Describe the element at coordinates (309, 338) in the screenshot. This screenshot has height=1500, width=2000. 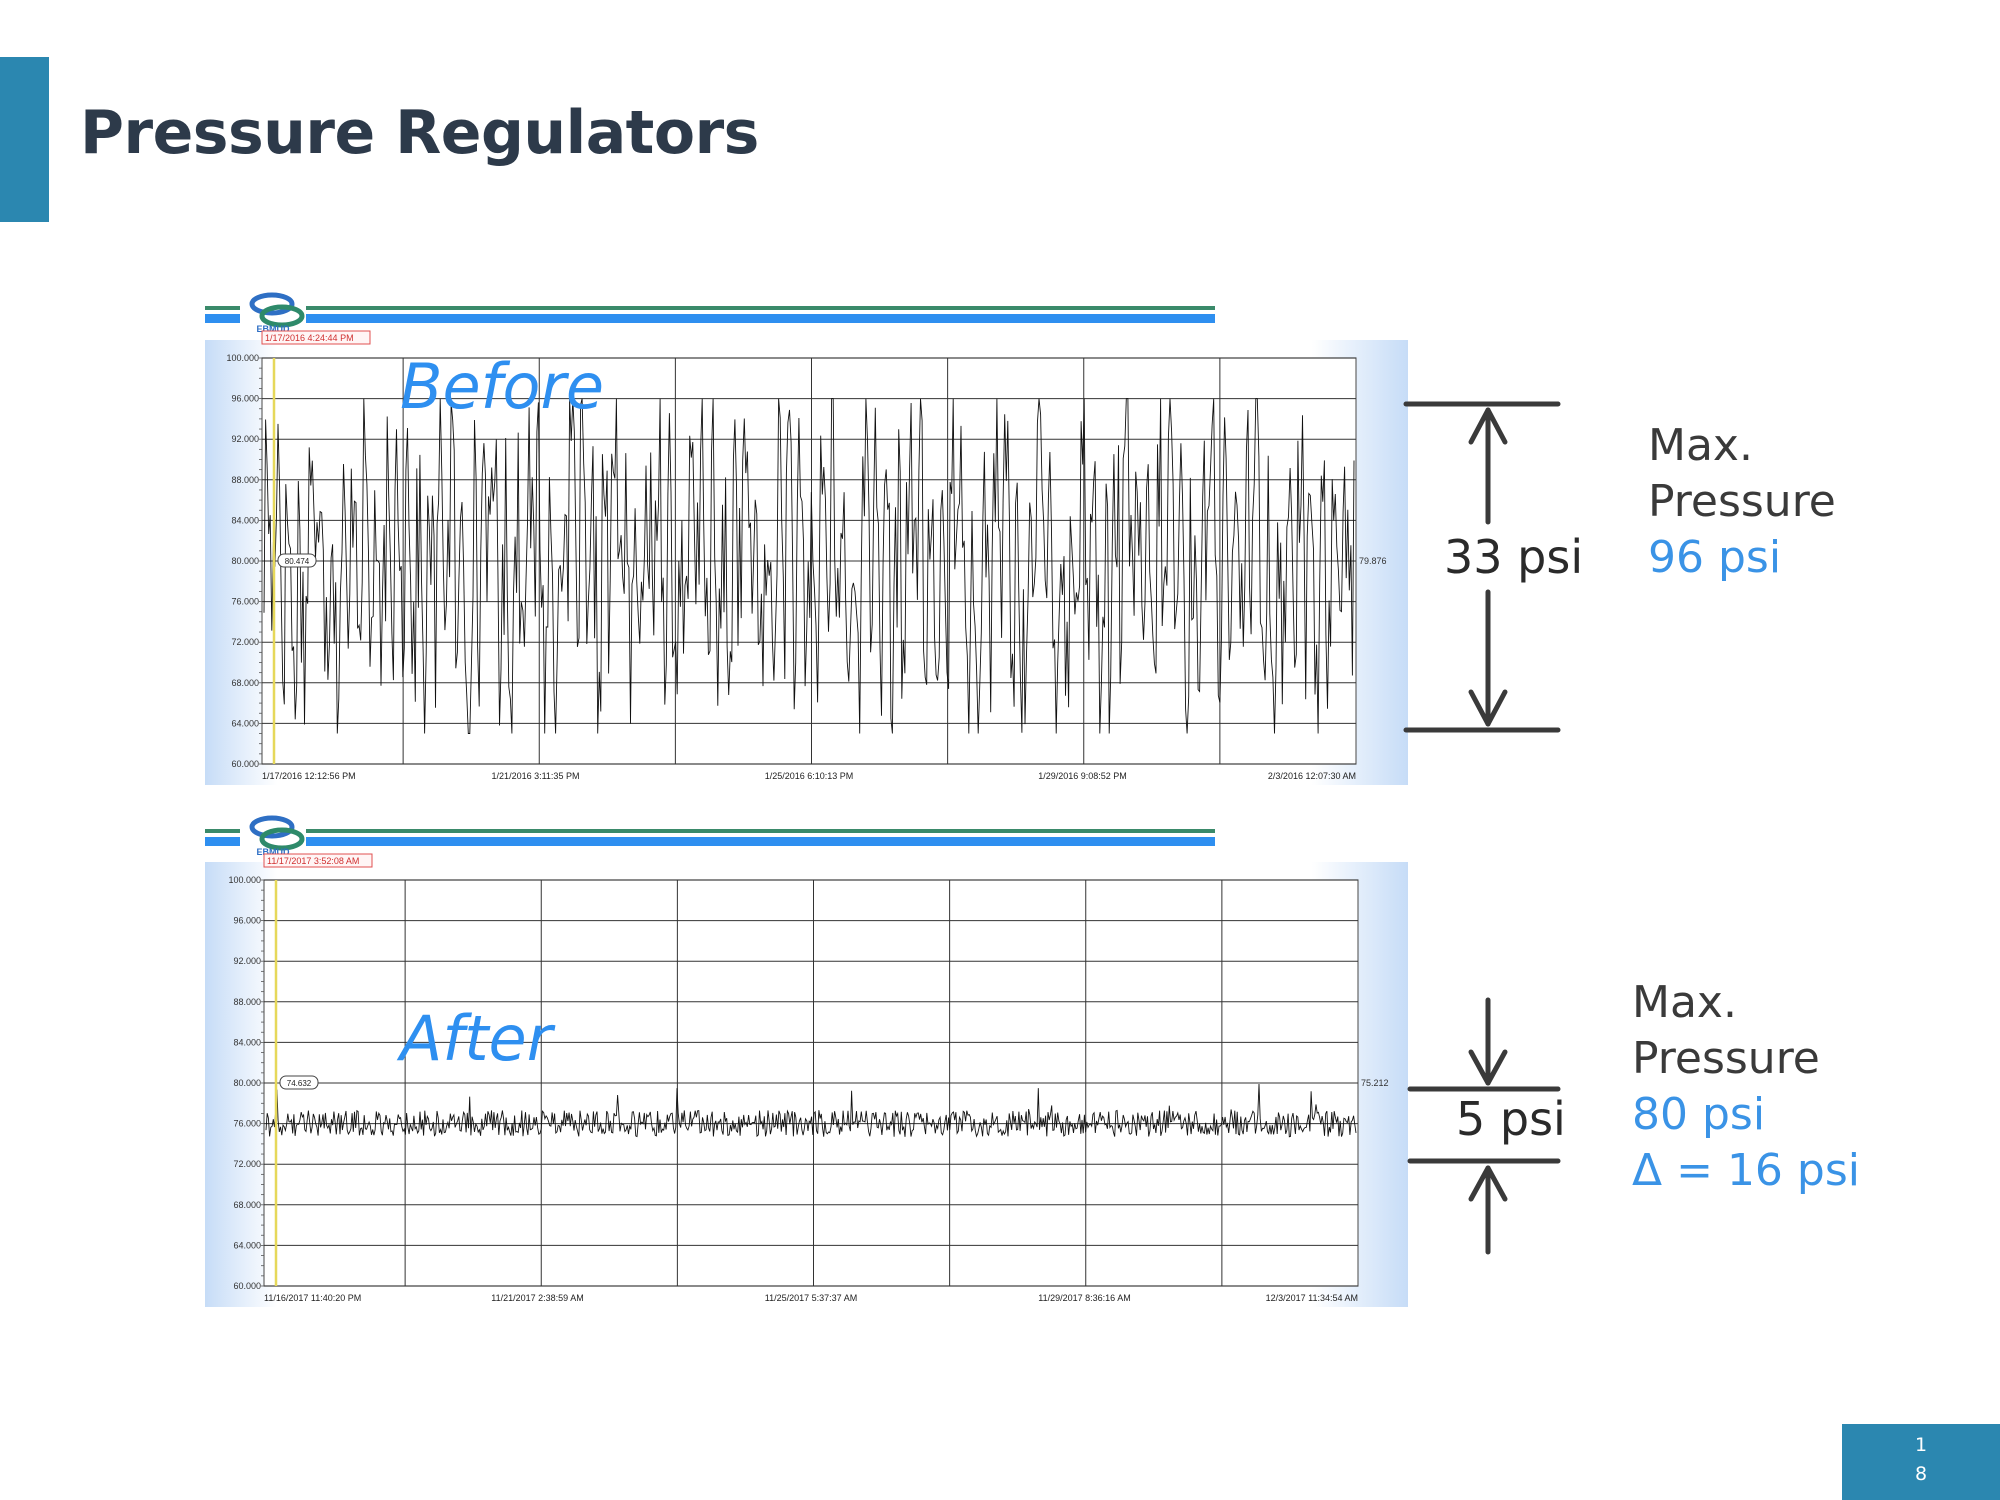
I see `cursor-timestamp: 1/17/2016 4:24:44 PM` at that location.